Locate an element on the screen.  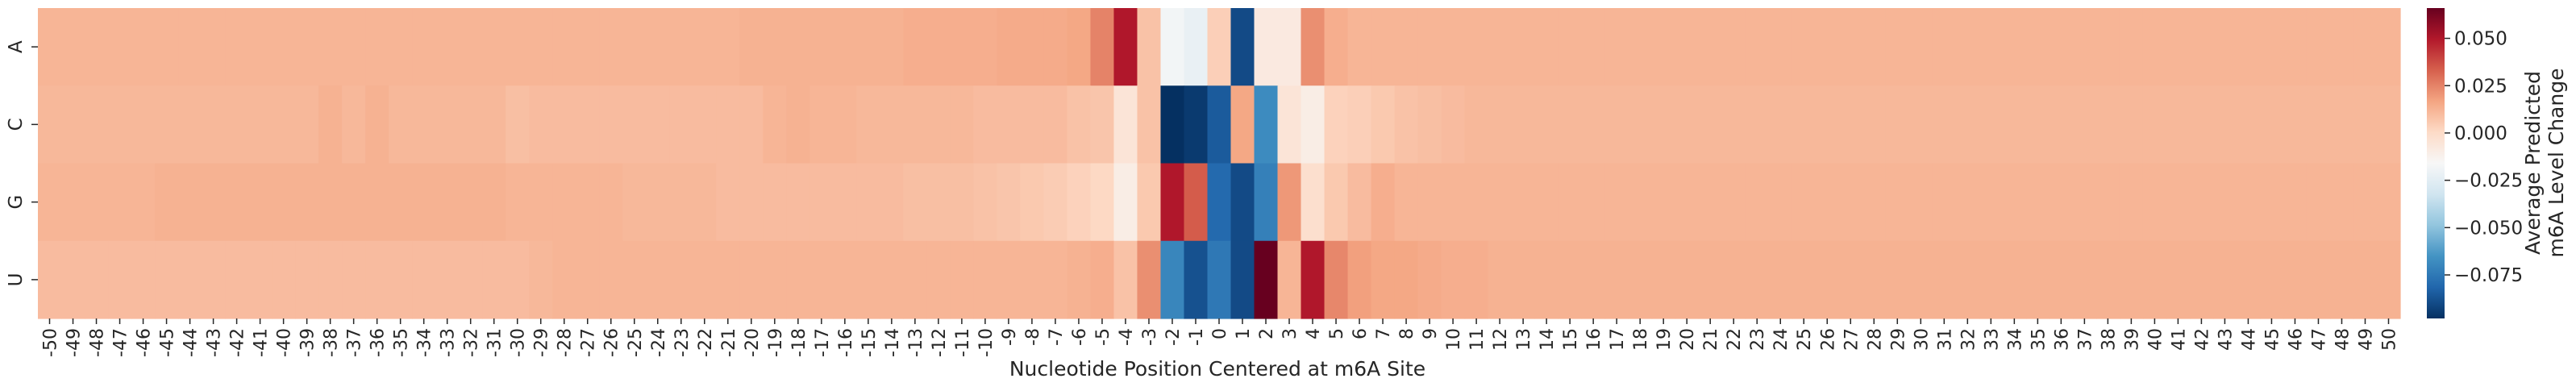
x-tick-label: -9 is located at coordinates (1010, 337).